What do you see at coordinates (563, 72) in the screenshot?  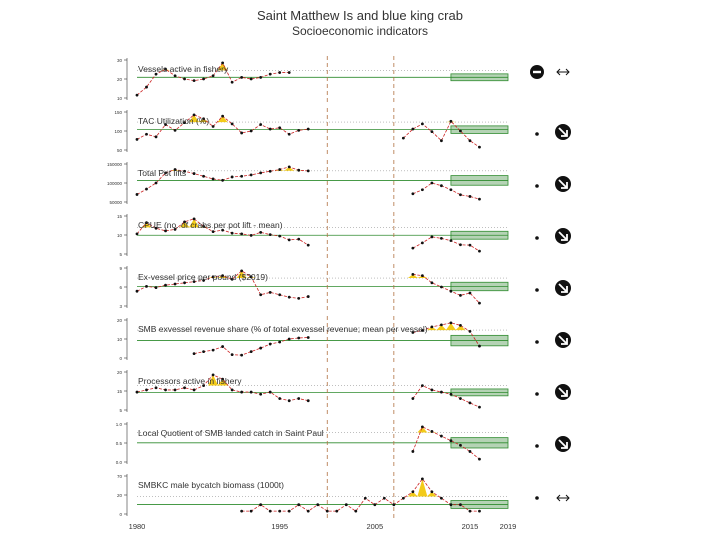 I see `trend-sideways-icon` at bounding box center [563, 72].